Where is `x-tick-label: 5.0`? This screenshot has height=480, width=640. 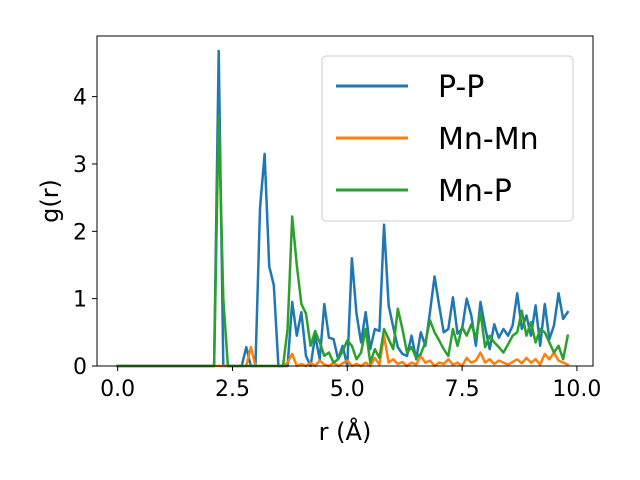
x-tick-label: 5.0 is located at coordinates (347, 389).